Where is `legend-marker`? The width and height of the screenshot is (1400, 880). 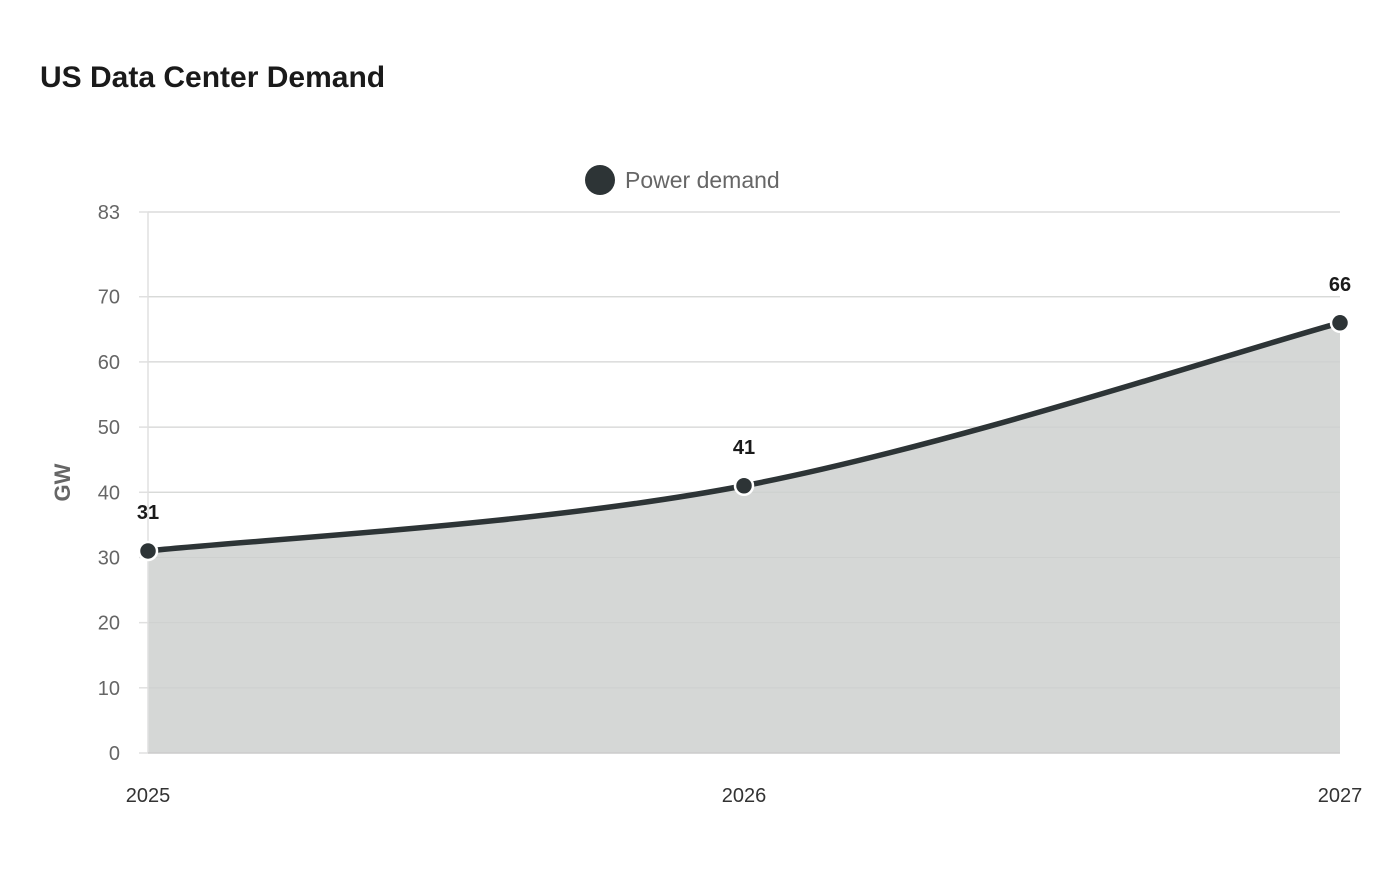 legend-marker is located at coordinates (600, 180).